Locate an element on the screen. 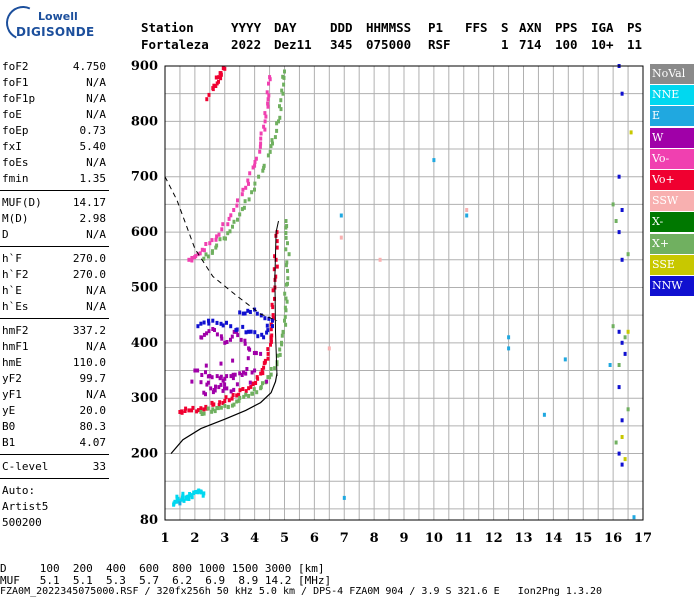 The width and height of the screenshot is (700, 600). true-height-profile-curve is located at coordinates (224, 413).